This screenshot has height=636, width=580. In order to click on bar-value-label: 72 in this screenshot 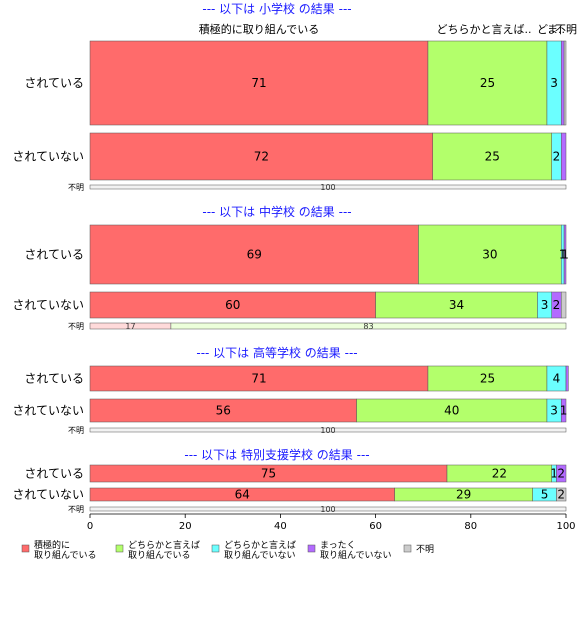, I will do `click(261, 157)`.